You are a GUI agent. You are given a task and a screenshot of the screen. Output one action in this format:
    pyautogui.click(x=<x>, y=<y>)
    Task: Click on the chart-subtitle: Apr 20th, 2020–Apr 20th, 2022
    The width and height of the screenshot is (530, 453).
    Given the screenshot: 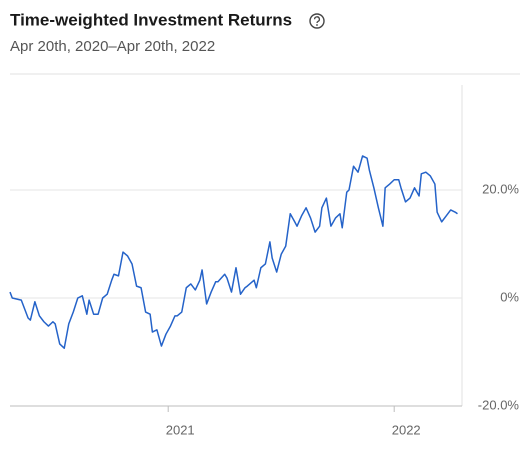 What is the action you would take?
    pyautogui.click(x=112, y=46)
    